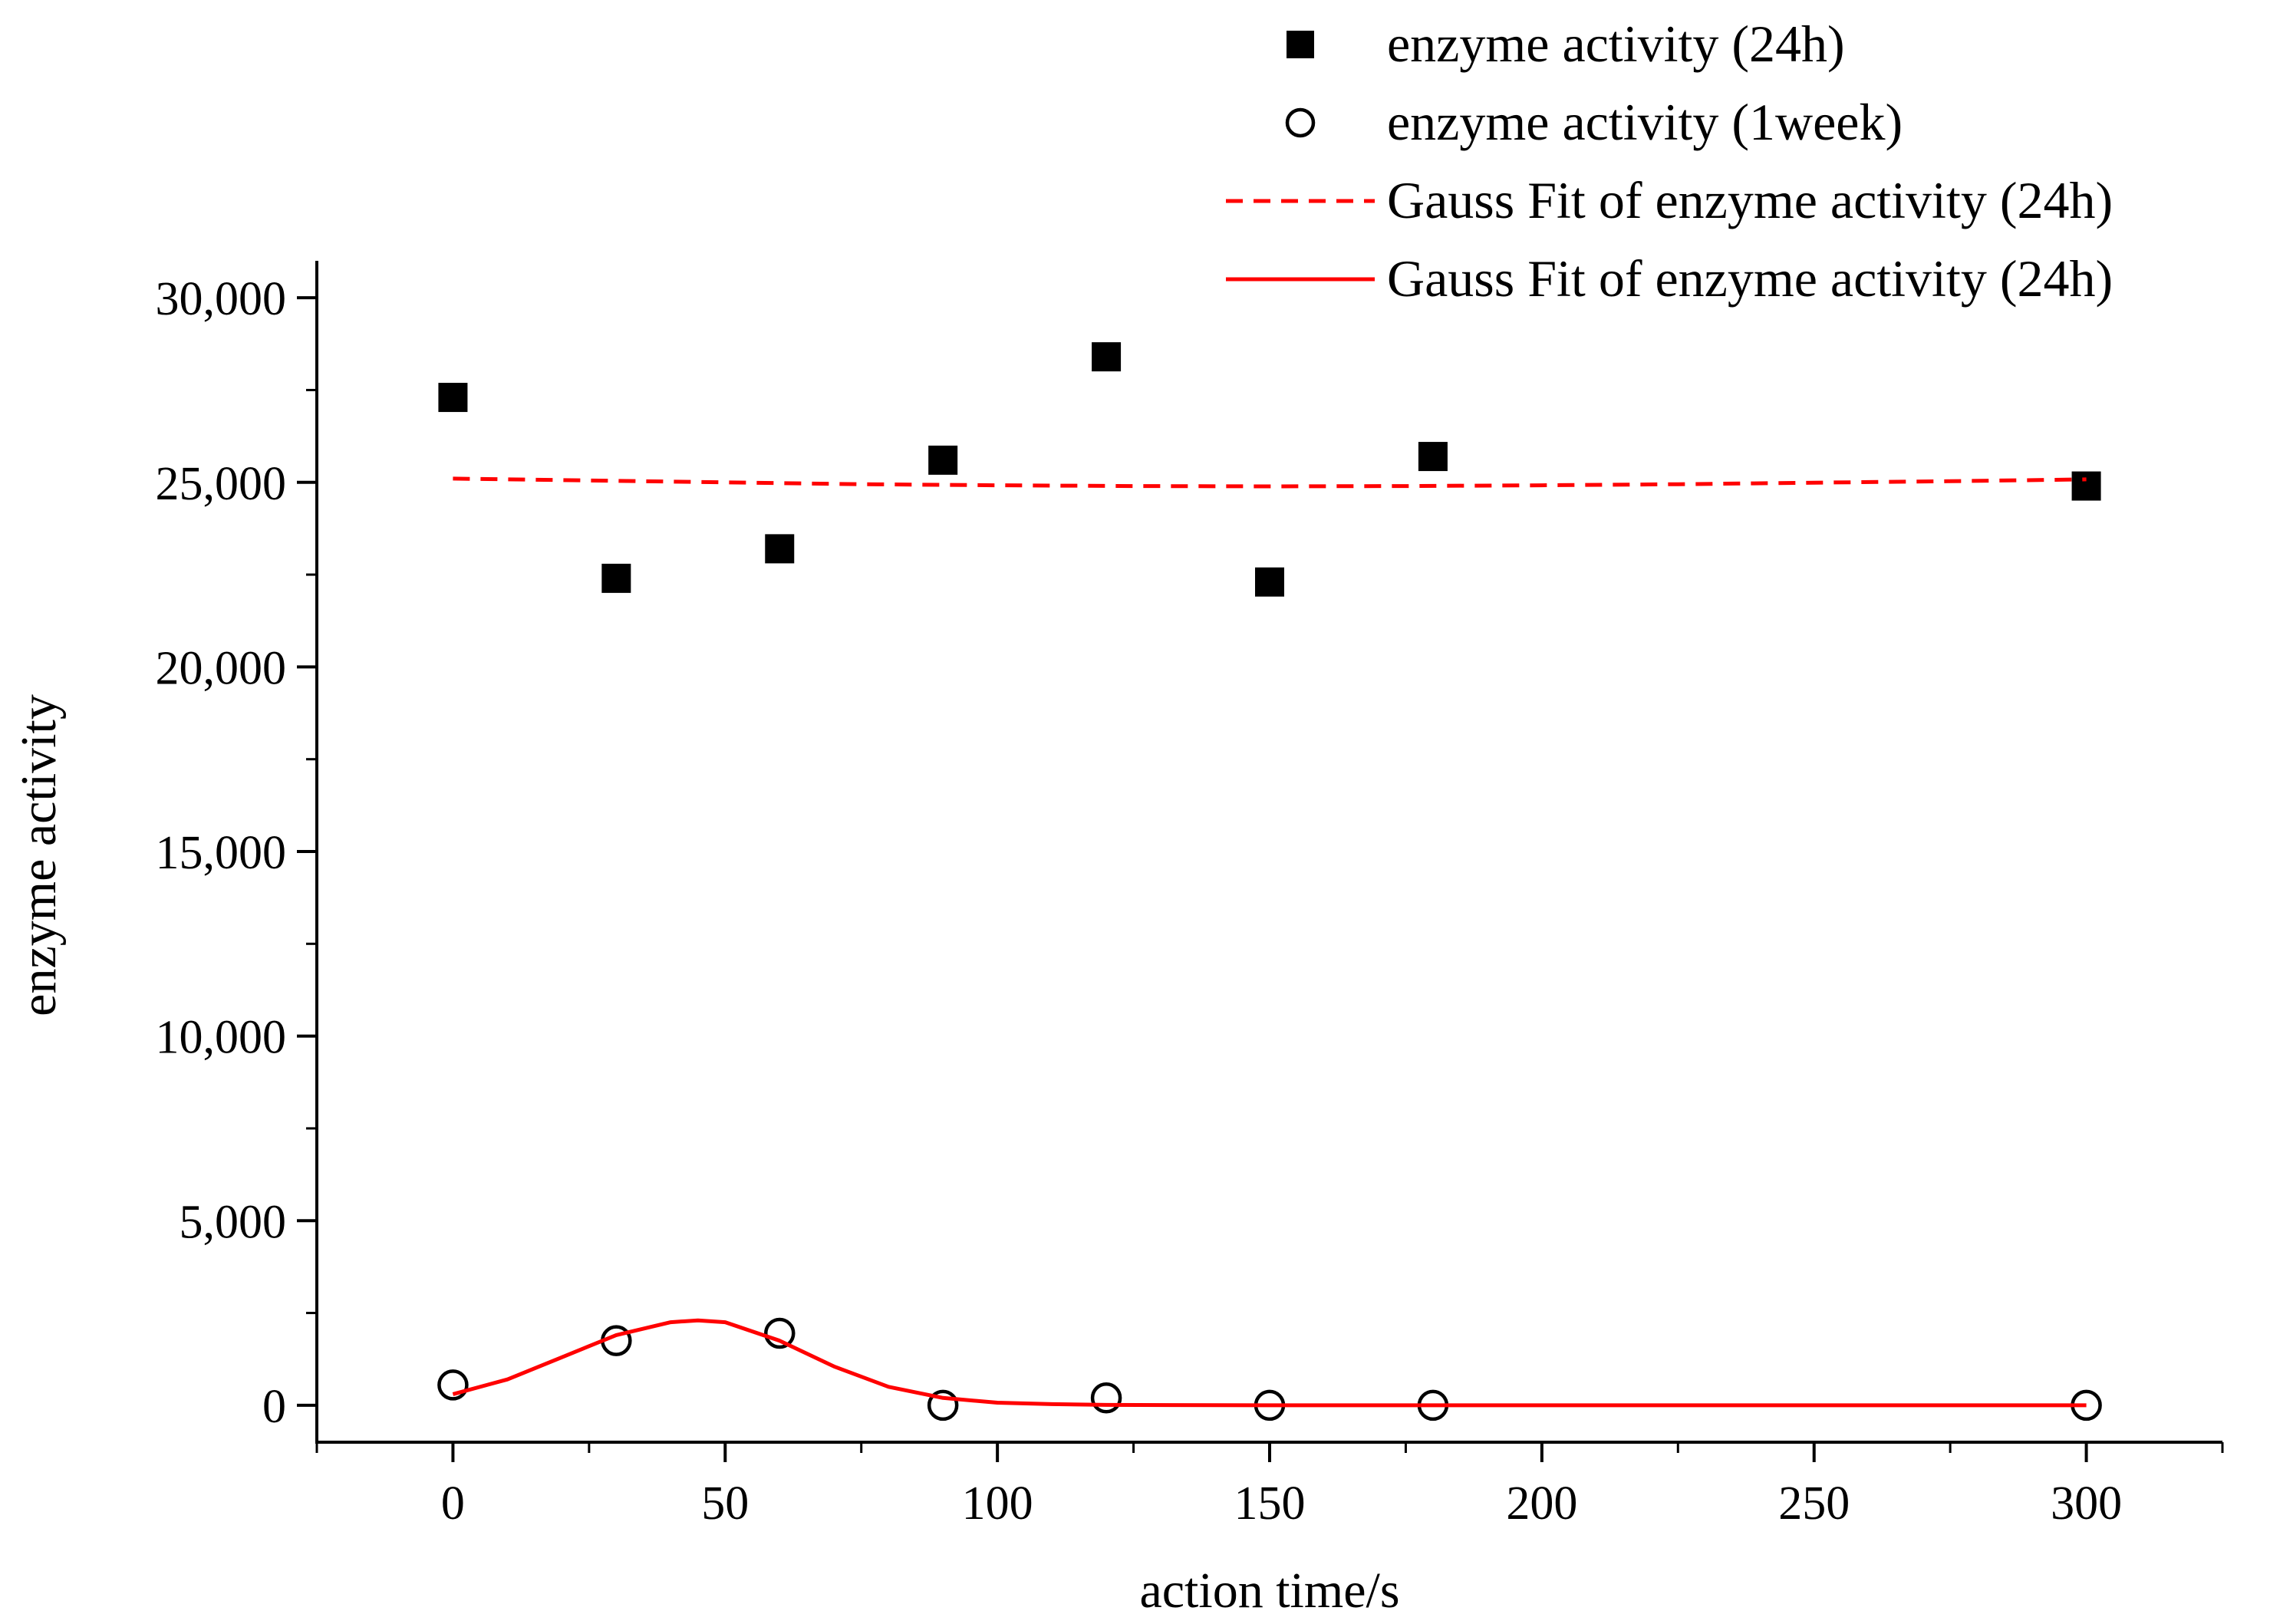 This screenshot has width=2270, height=1624. I want to click on x-tick-label: 250, so click(1814, 1503).